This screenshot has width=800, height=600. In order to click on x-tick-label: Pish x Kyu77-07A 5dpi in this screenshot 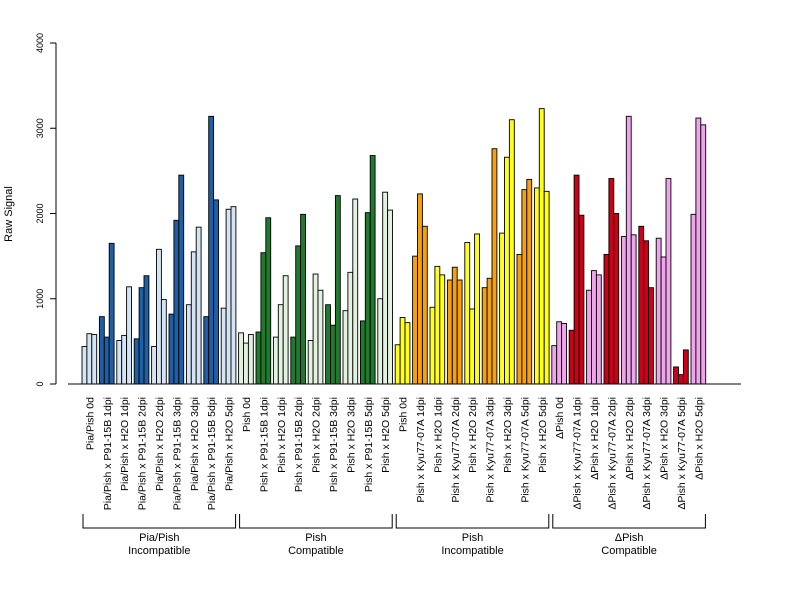, I will do `click(525, 450)`.